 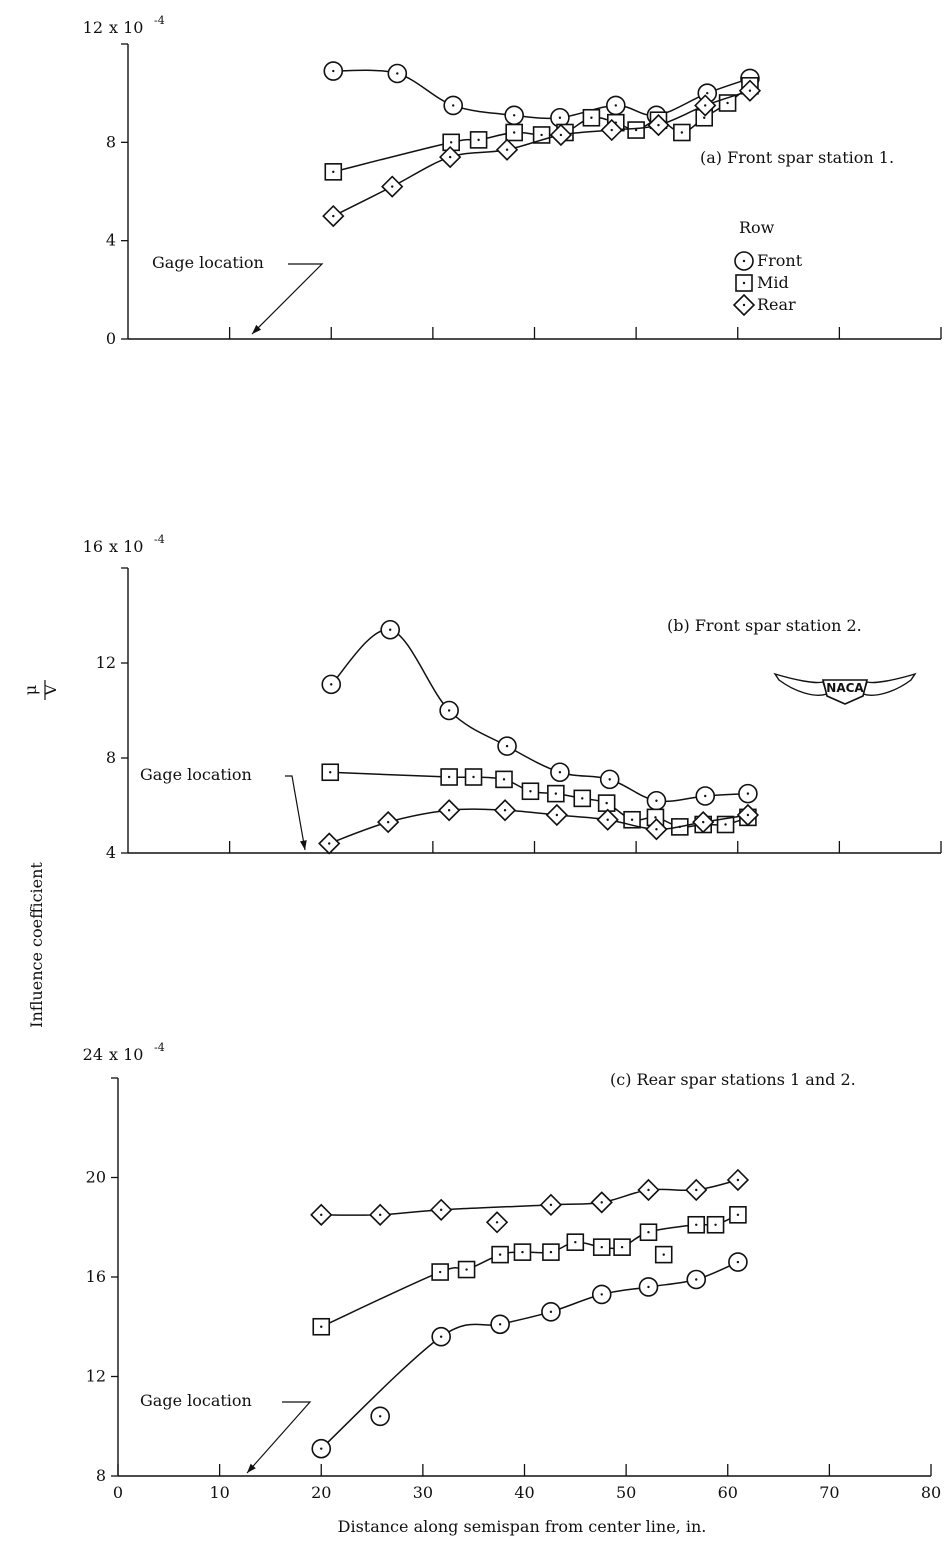 I want to click on x-tick-label: 40, so click(x=524, y=1492).